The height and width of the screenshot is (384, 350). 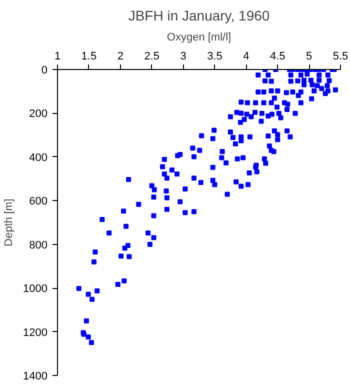 What do you see at coordinates (152, 56) in the screenshot?
I see `x-tick-label: 2.5` at bounding box center [152, 56].